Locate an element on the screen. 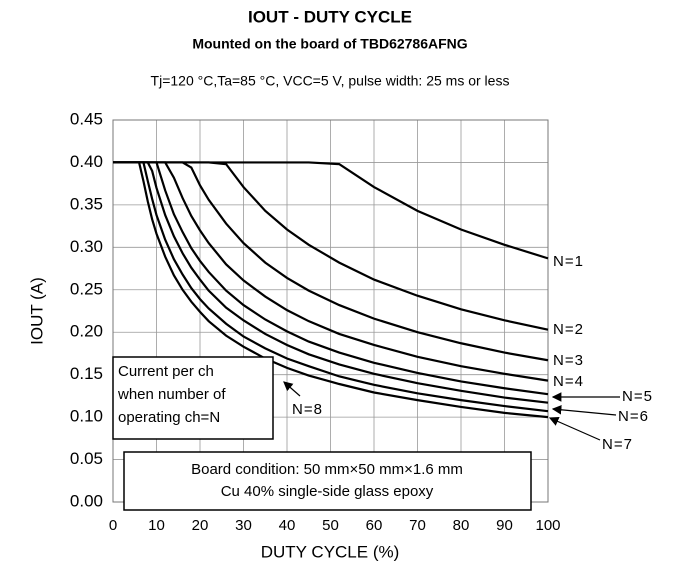  annotation-text: Current per ch is located at coordinates (166, 371).